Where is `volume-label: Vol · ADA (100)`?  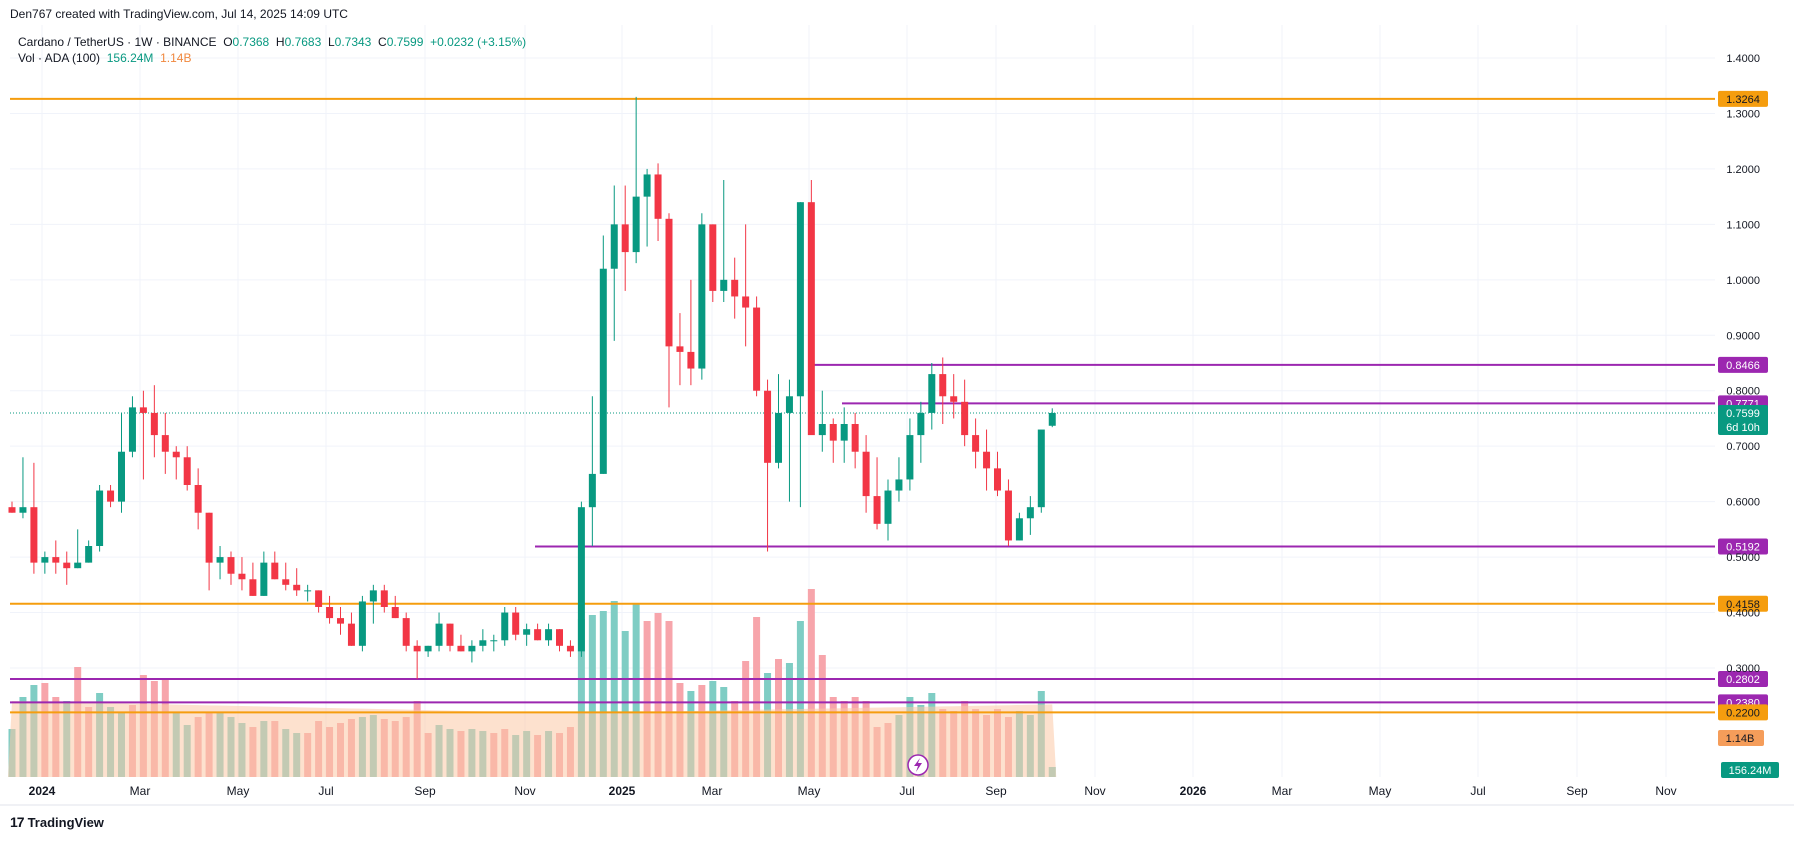 volume-label: Vol · ADA (100) is located at coordinates (59, 58).